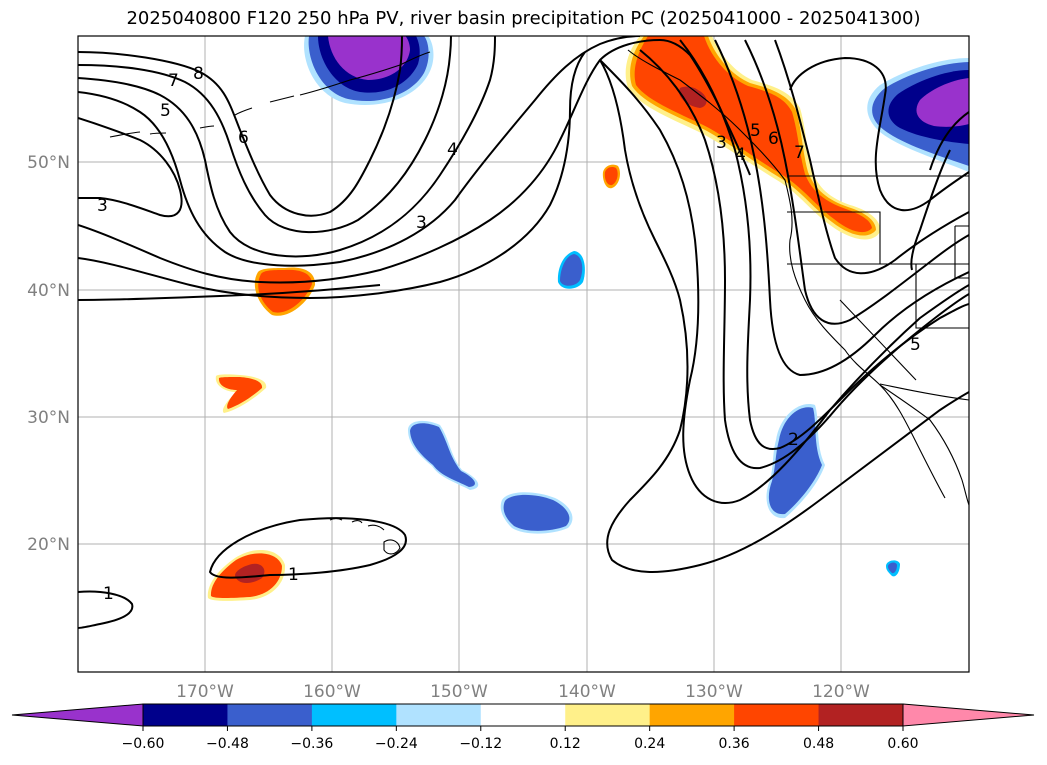  What do you see at coordinates (793, 440) in the screenshot?
I see `contour-label: 2` at bounding box center [793, 440].